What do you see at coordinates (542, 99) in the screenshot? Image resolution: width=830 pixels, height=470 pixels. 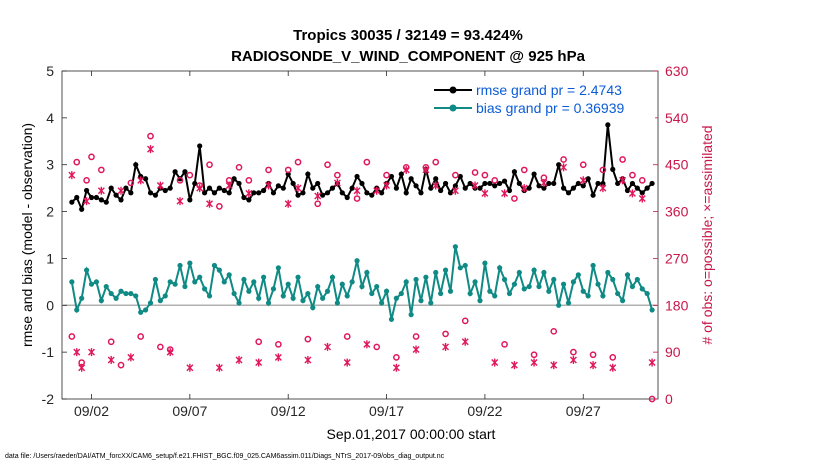 I see `legend-box` at bounding box center [542, 99].